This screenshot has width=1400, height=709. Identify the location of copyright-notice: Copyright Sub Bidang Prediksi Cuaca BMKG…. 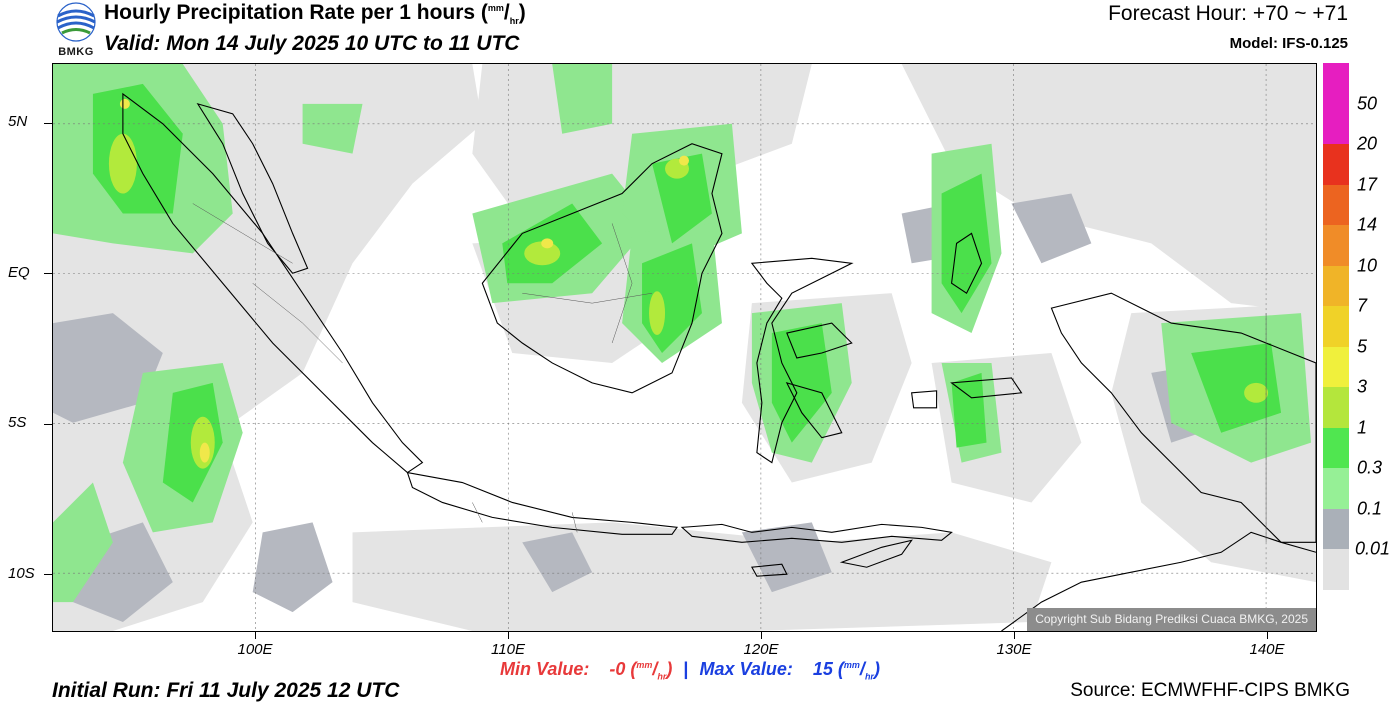
(1171, 619).